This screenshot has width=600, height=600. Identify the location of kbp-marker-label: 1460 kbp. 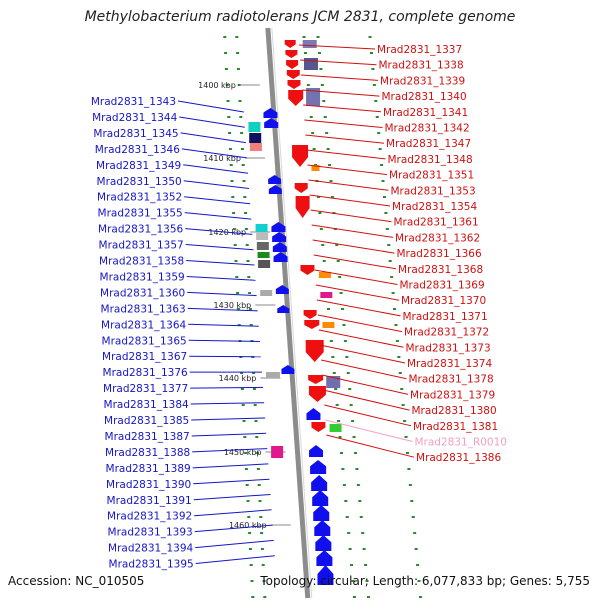
(248, 525).